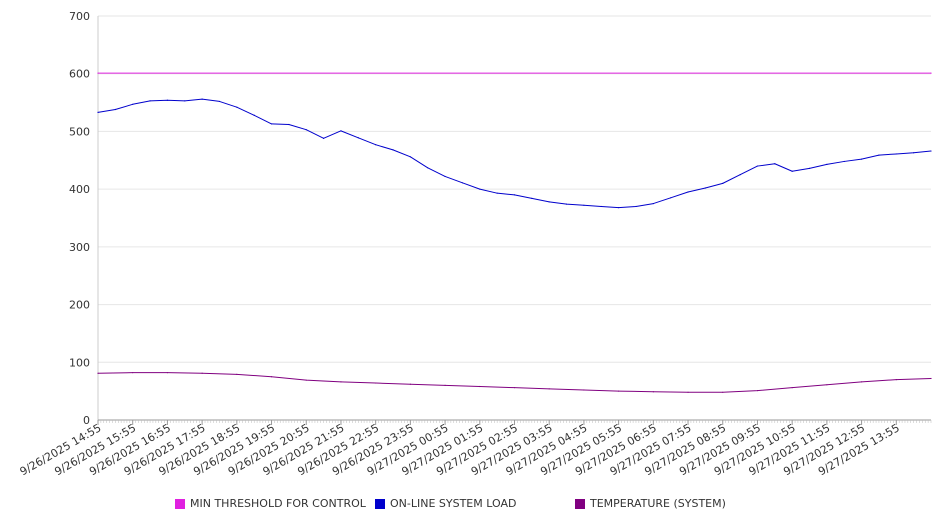 This screenshot has width=946, height=526. I want to click on y-tick-label: 400, so click(79, 189).